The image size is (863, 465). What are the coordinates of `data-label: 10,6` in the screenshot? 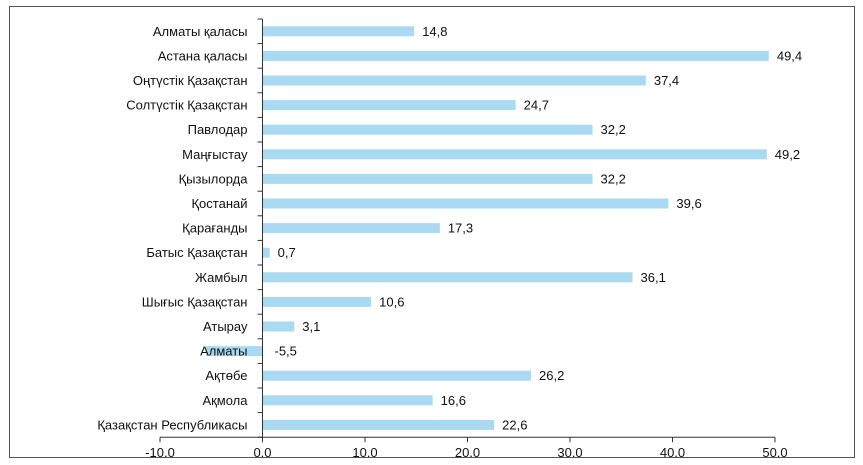 It's located at (391, 301).